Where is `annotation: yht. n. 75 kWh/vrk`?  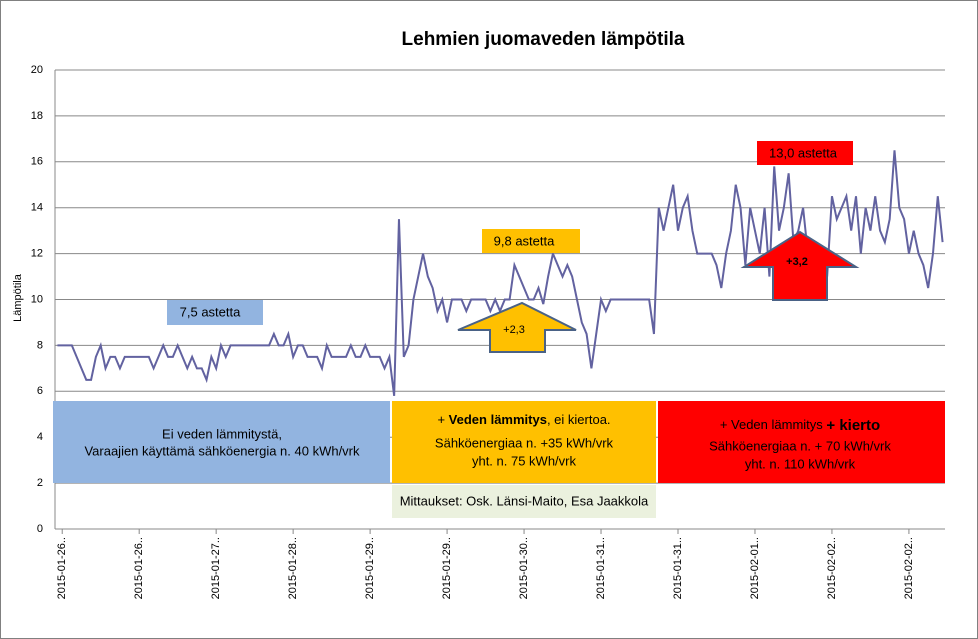
annotation: yht. n. 75 kWh/vrk is located at coordinates (524, 460).